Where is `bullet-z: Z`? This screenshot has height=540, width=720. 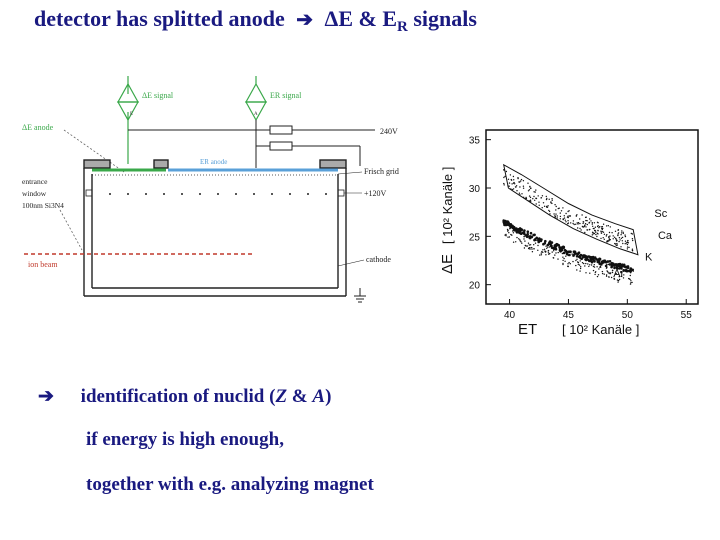
bullet-z: Z is located at coordinates (281, 396).